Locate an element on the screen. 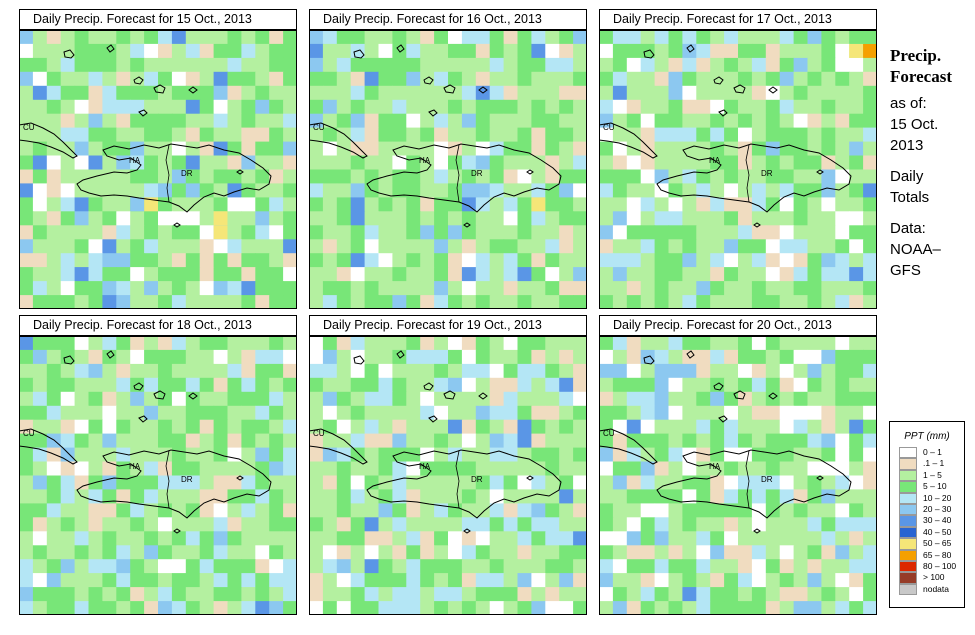  legend-range: 5 – 10 is located at coordinates (935, 486).